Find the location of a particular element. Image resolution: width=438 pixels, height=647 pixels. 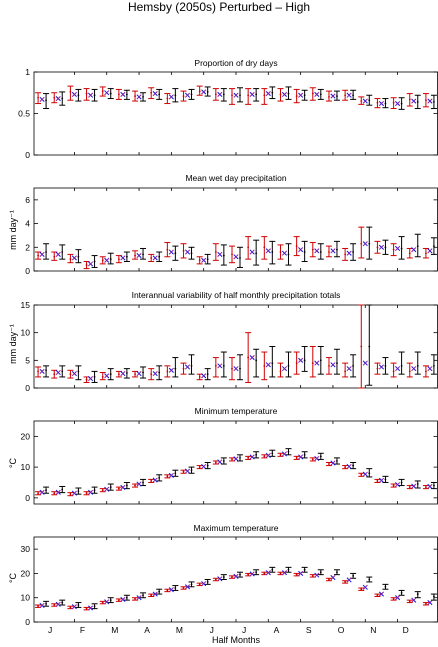

chart-5-ylabel: °C is located at coordinates (13, 577).